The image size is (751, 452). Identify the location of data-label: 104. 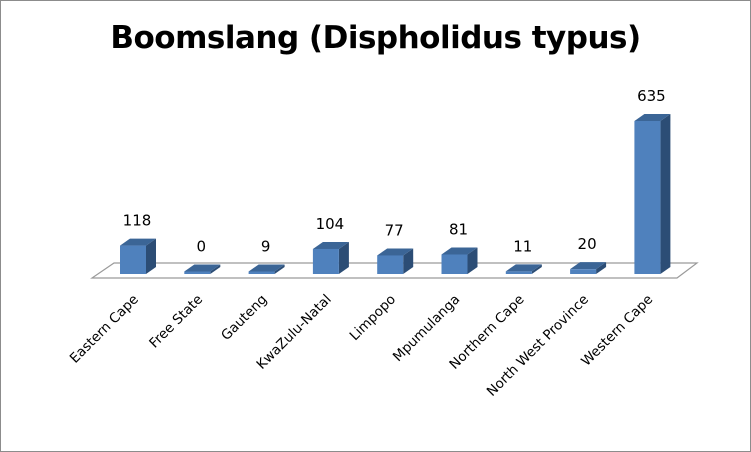
(330, 224).